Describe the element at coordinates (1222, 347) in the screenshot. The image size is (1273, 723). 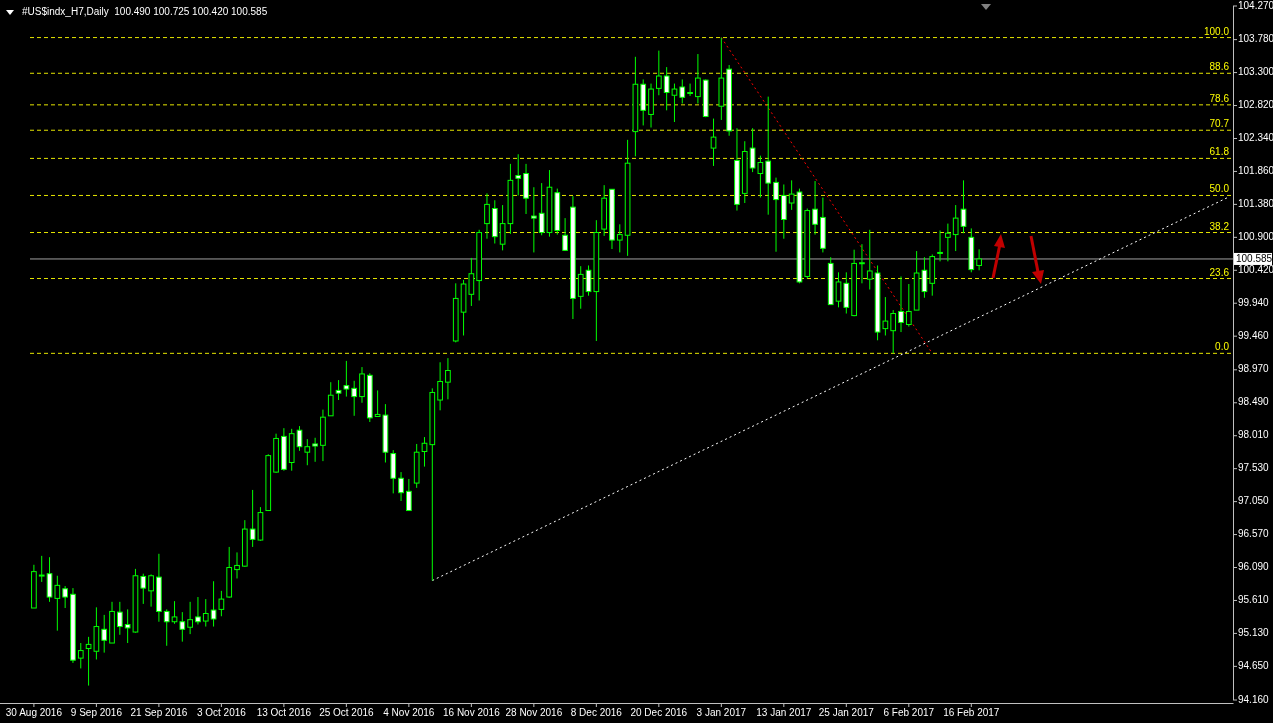
I see `annotation: 0.0` at that location.